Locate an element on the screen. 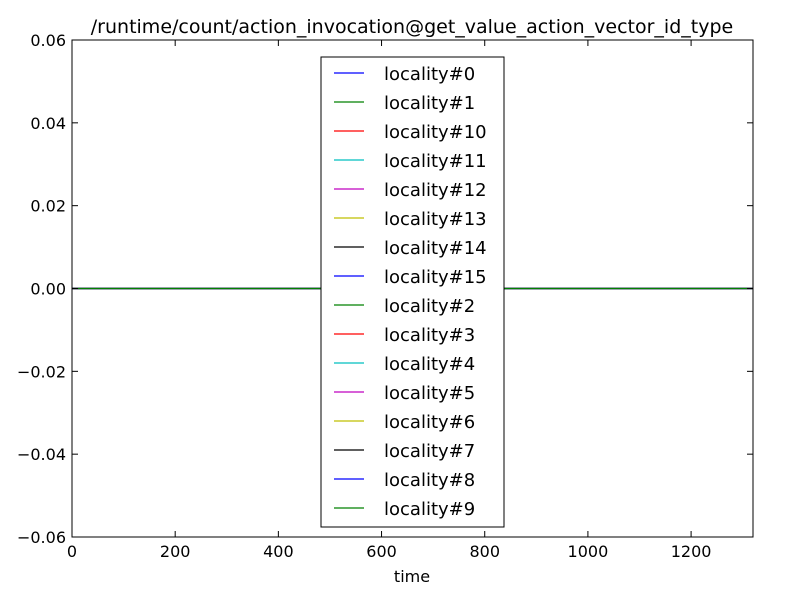 The height and width of the screenshot is (600, 800). legend-label: locality#8 is located at coordinates (429, 480).